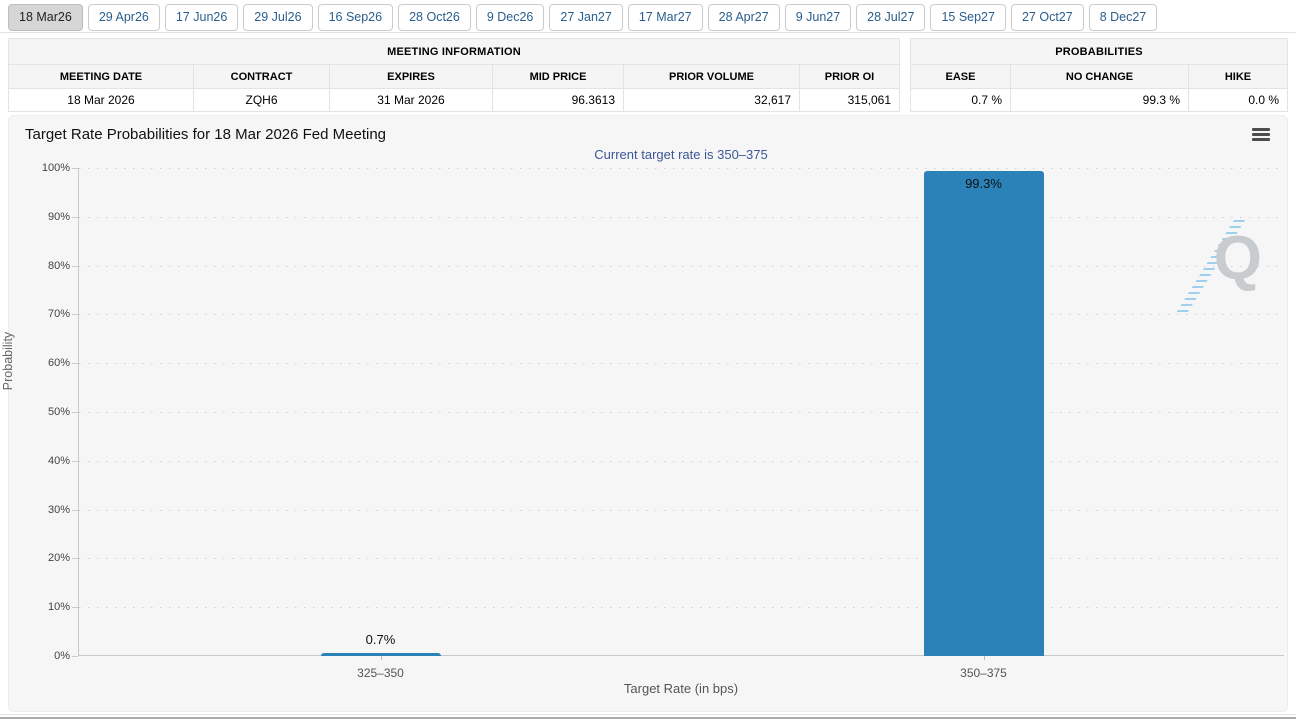 This screenshot has width=1296, height=719. I want to click on tab-9-jun27: 9 Jun27, so click(818, 17).